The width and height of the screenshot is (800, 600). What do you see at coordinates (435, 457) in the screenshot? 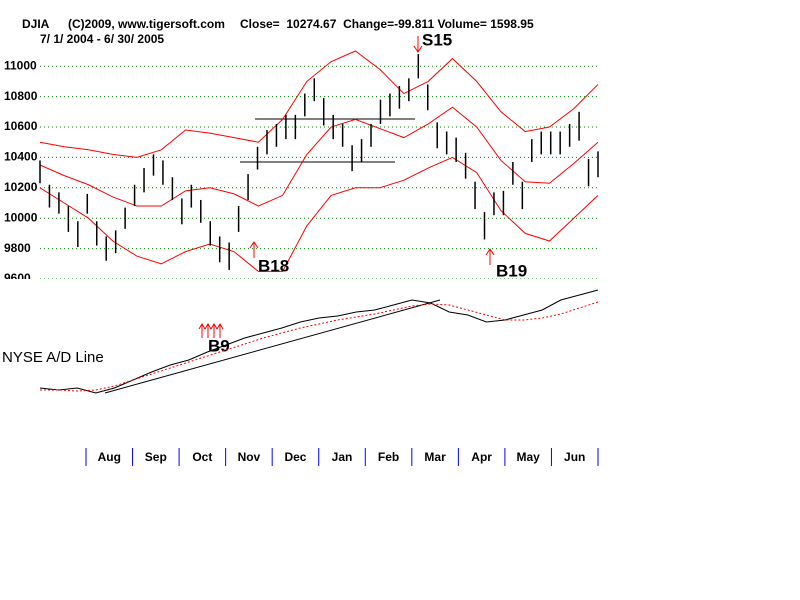
I see `x-tick-label: Mar` at bounding box center [435, 457].